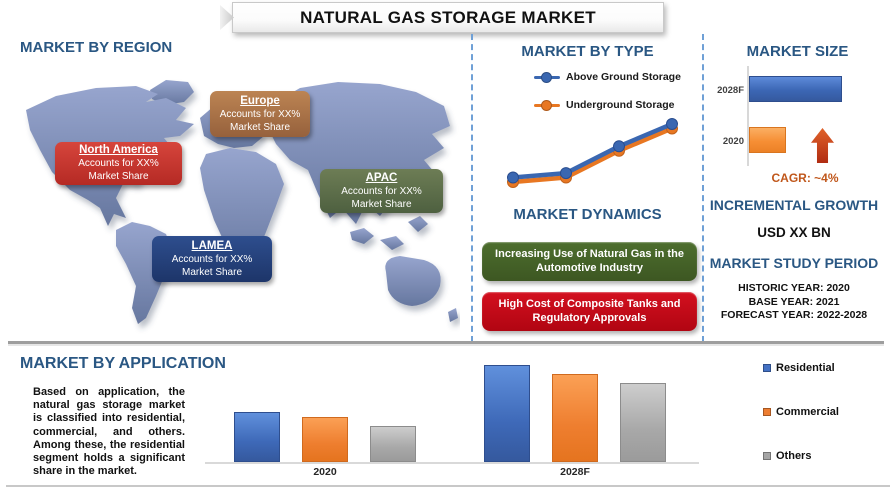  Describe the element at coordinates (446, 342) in the screenshot. I see `horizontal-separator` at that location.